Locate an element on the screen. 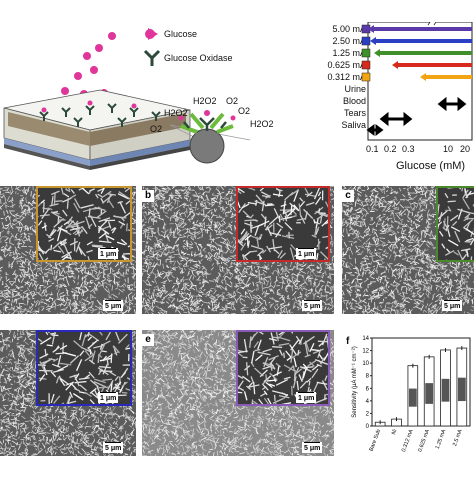 The height and width of the screenshot is (479, 474). panel-letter-f: f is located at coordinates (347, 341).